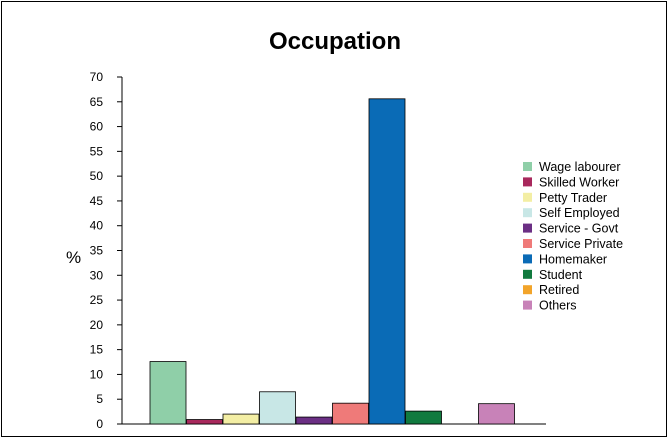 This screenshot has height=439, width=670. What do you see at coordinates (561, 275) in the screenshot?
I see `legend-label: Student` at bounding box center [561, 275].